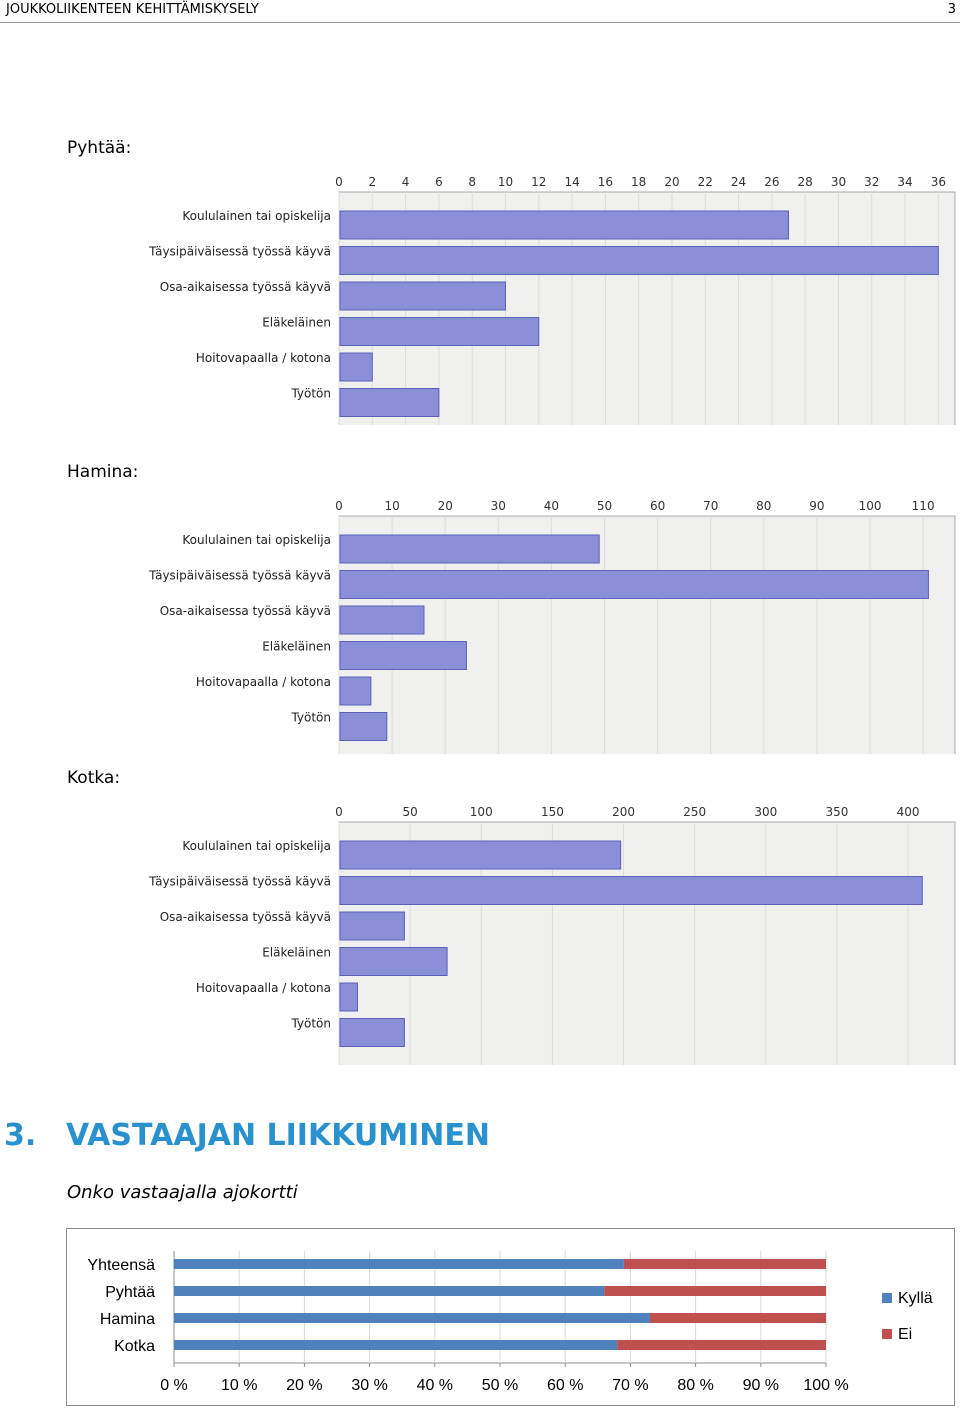 The width and height of the screenshot is (960, 1409). Describe the element at coordinates (239, 576) in the screenshot. I see `hamina-category-label: Täysipäiväisessä työssä käyvä` at that location.